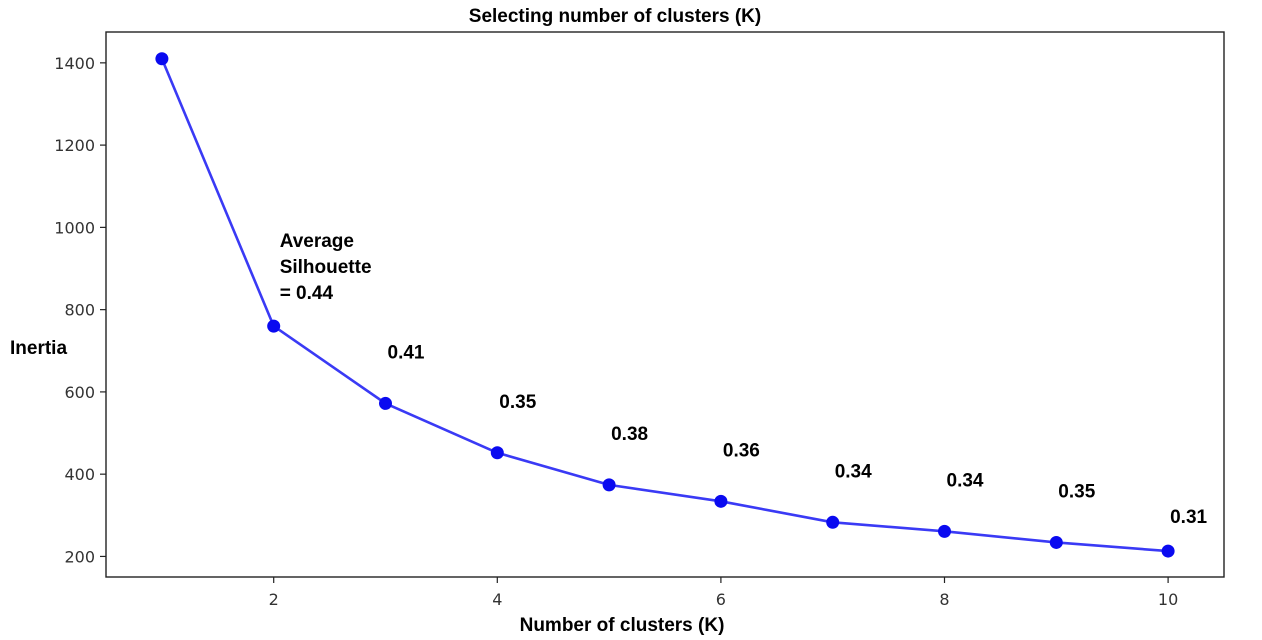 The height and width of the screenshot is (640, 1262). I want to click on y-axis-title: Inertia, so click(38, 348).